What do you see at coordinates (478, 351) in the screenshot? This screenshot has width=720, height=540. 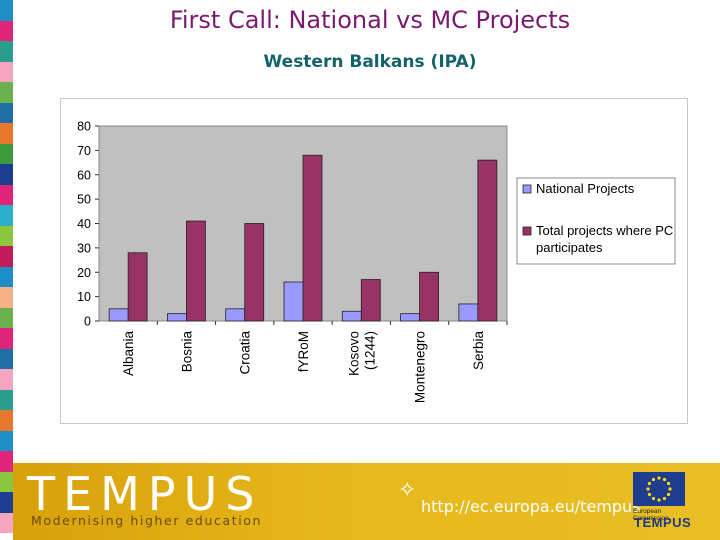 I see `x-tick-label: Serbia` at bounding box center [478, 351].